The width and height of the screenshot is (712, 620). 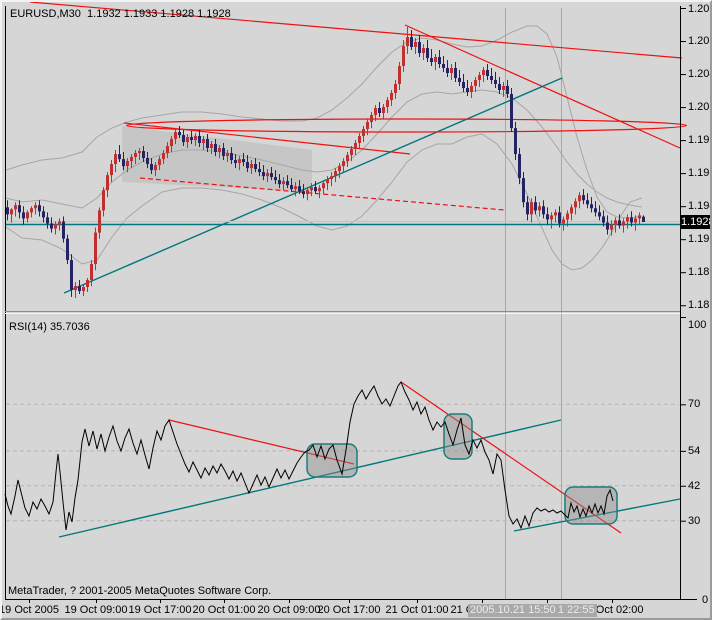 What do you see at coordinates (356, 30) in the screenshot?
I see `descending-trendline-long` at bounding box center [356, 30].